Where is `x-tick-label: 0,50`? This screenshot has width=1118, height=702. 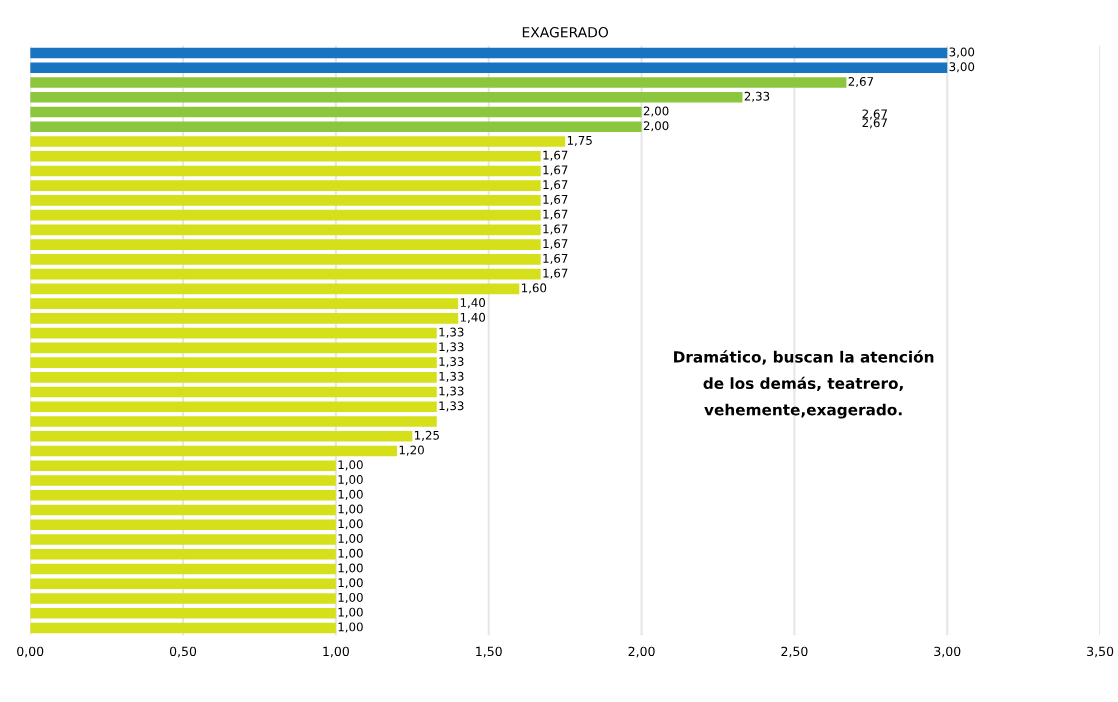
x-tick-label: 0,50 is located at coordinates (183, 652).